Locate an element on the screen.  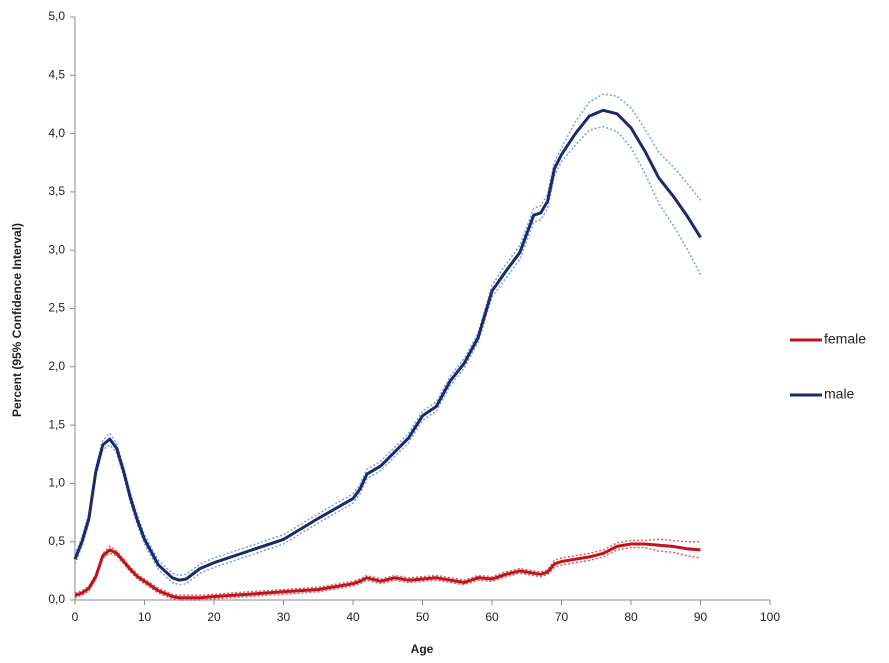
y-tick-label: 2,5 is located at coordinates (56, 308).